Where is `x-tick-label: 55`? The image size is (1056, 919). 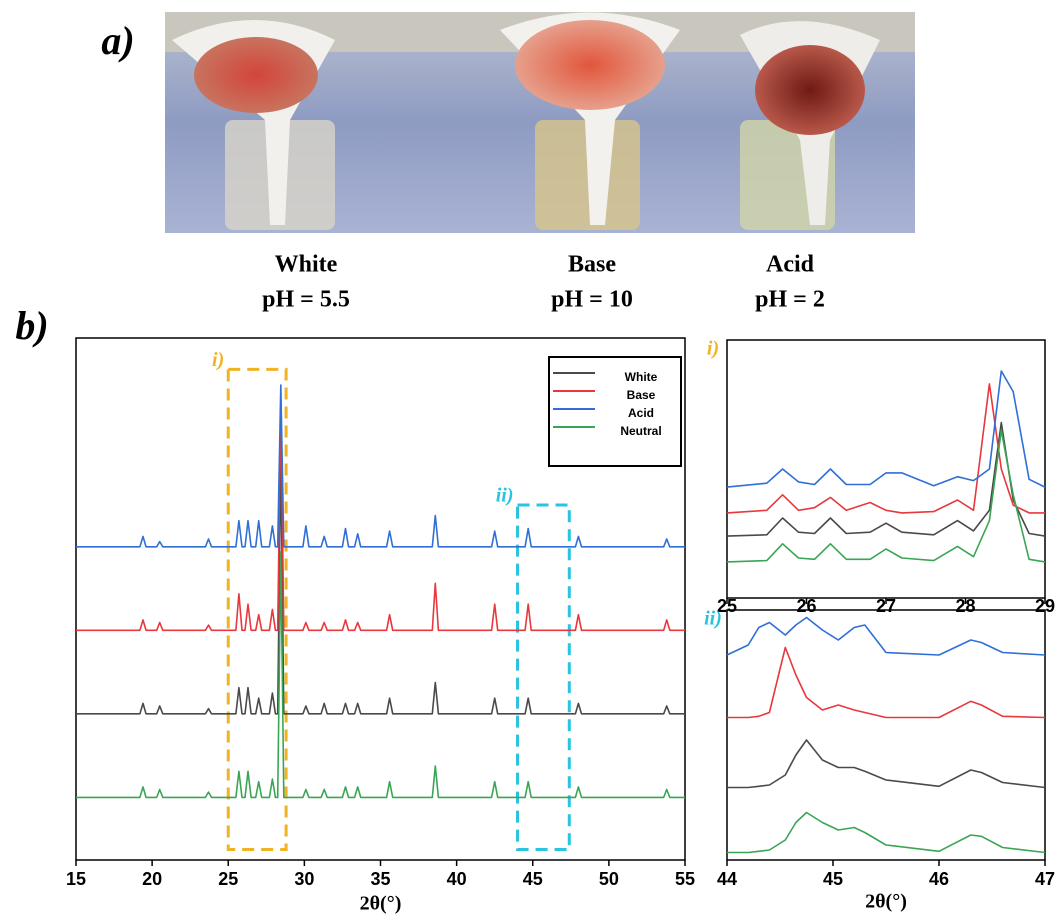 x-tick-label: 55 is located at coordinates (685, 879).